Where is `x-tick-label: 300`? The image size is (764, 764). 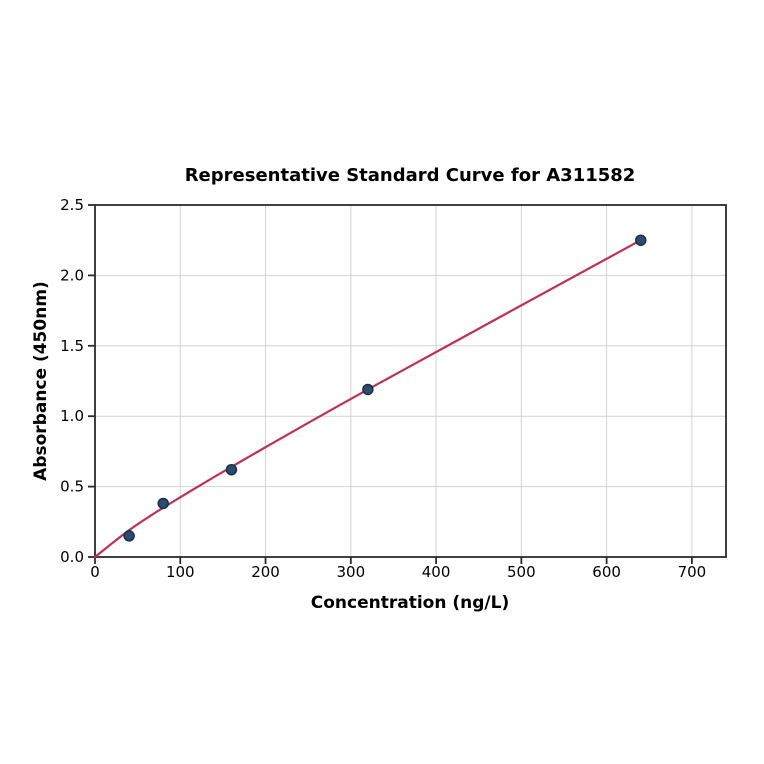 x-tick-label: 300 is located at coordinates (350, 572).